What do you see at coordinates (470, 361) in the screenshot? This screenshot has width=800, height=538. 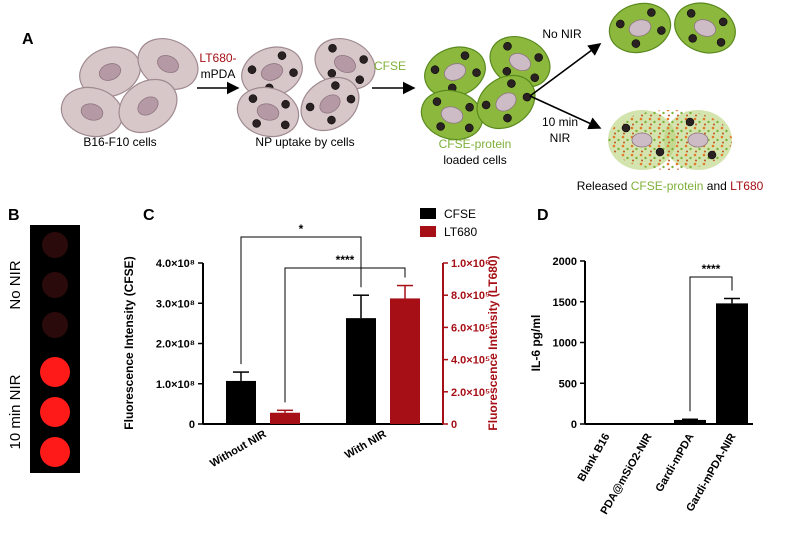 I see `y2-tick-label: 4.0×10⁵` at bounding box center [470, 361].